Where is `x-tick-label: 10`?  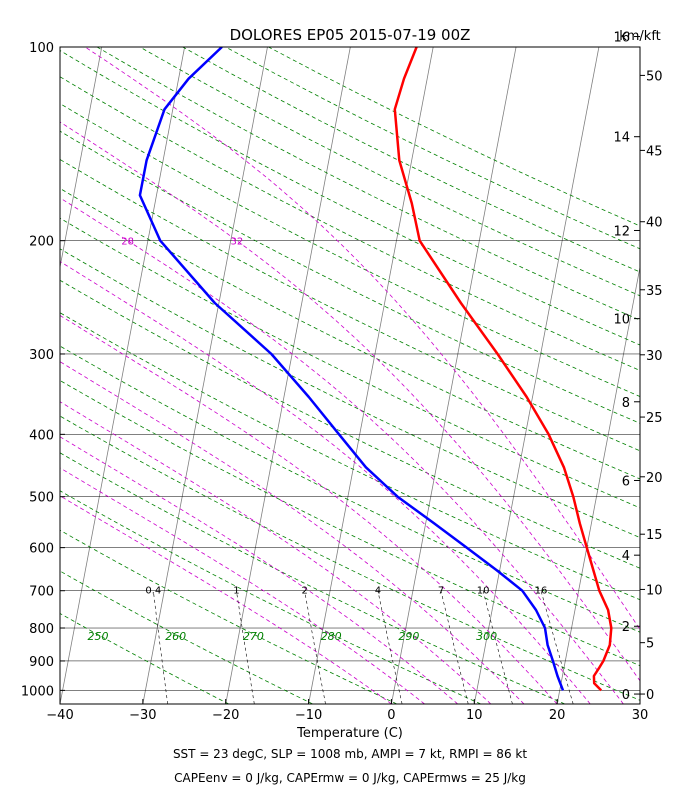
x-tick-label: 10 is located at coordinates (474, 715).